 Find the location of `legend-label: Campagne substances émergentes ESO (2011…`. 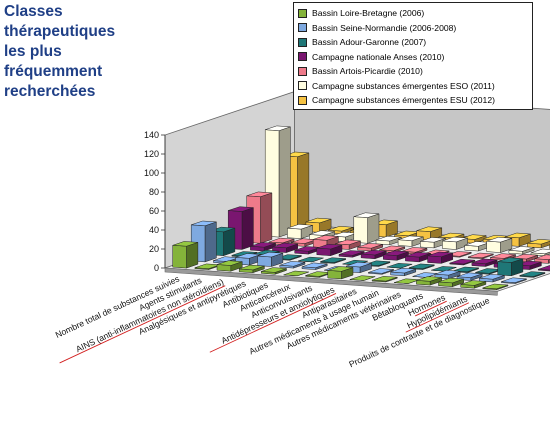

legend-label: Campagne substances émergentes ESO (2011… is located at coordinates (403, 85).